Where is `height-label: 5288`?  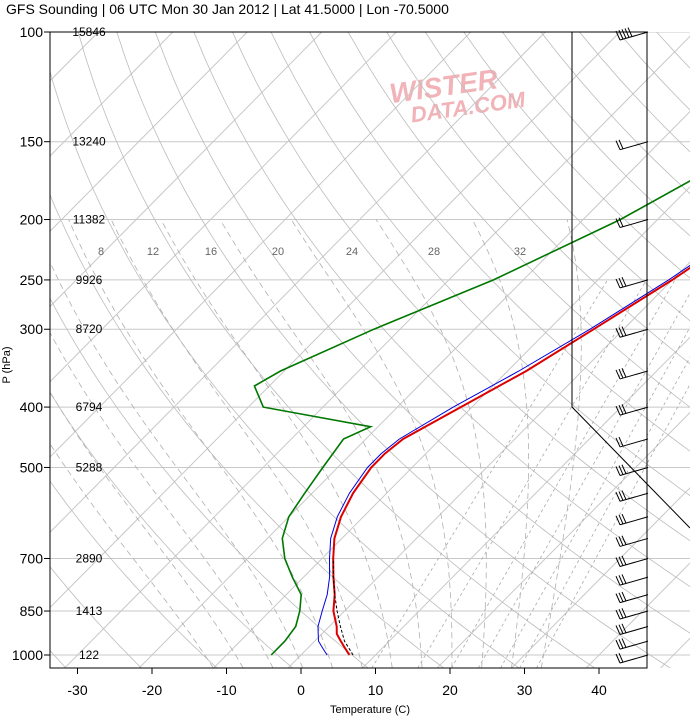 height-label: 5288 is located at coordinates (89, 467).